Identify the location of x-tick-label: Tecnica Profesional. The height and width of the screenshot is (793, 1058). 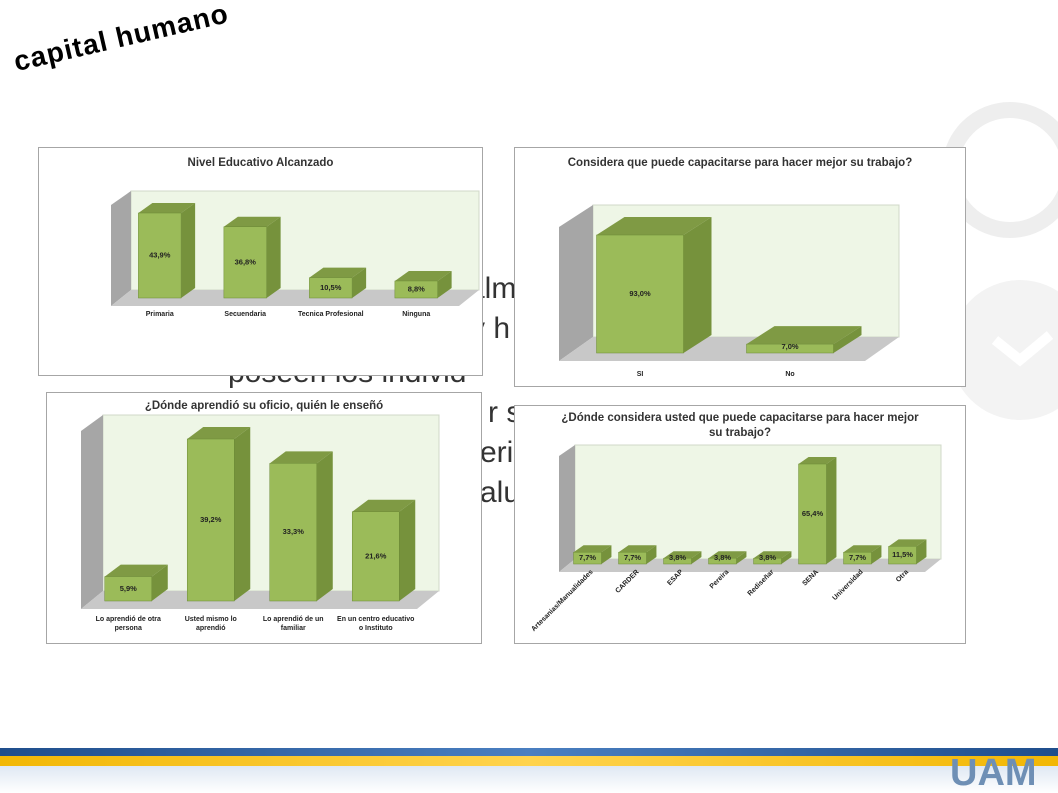
(330, 314).